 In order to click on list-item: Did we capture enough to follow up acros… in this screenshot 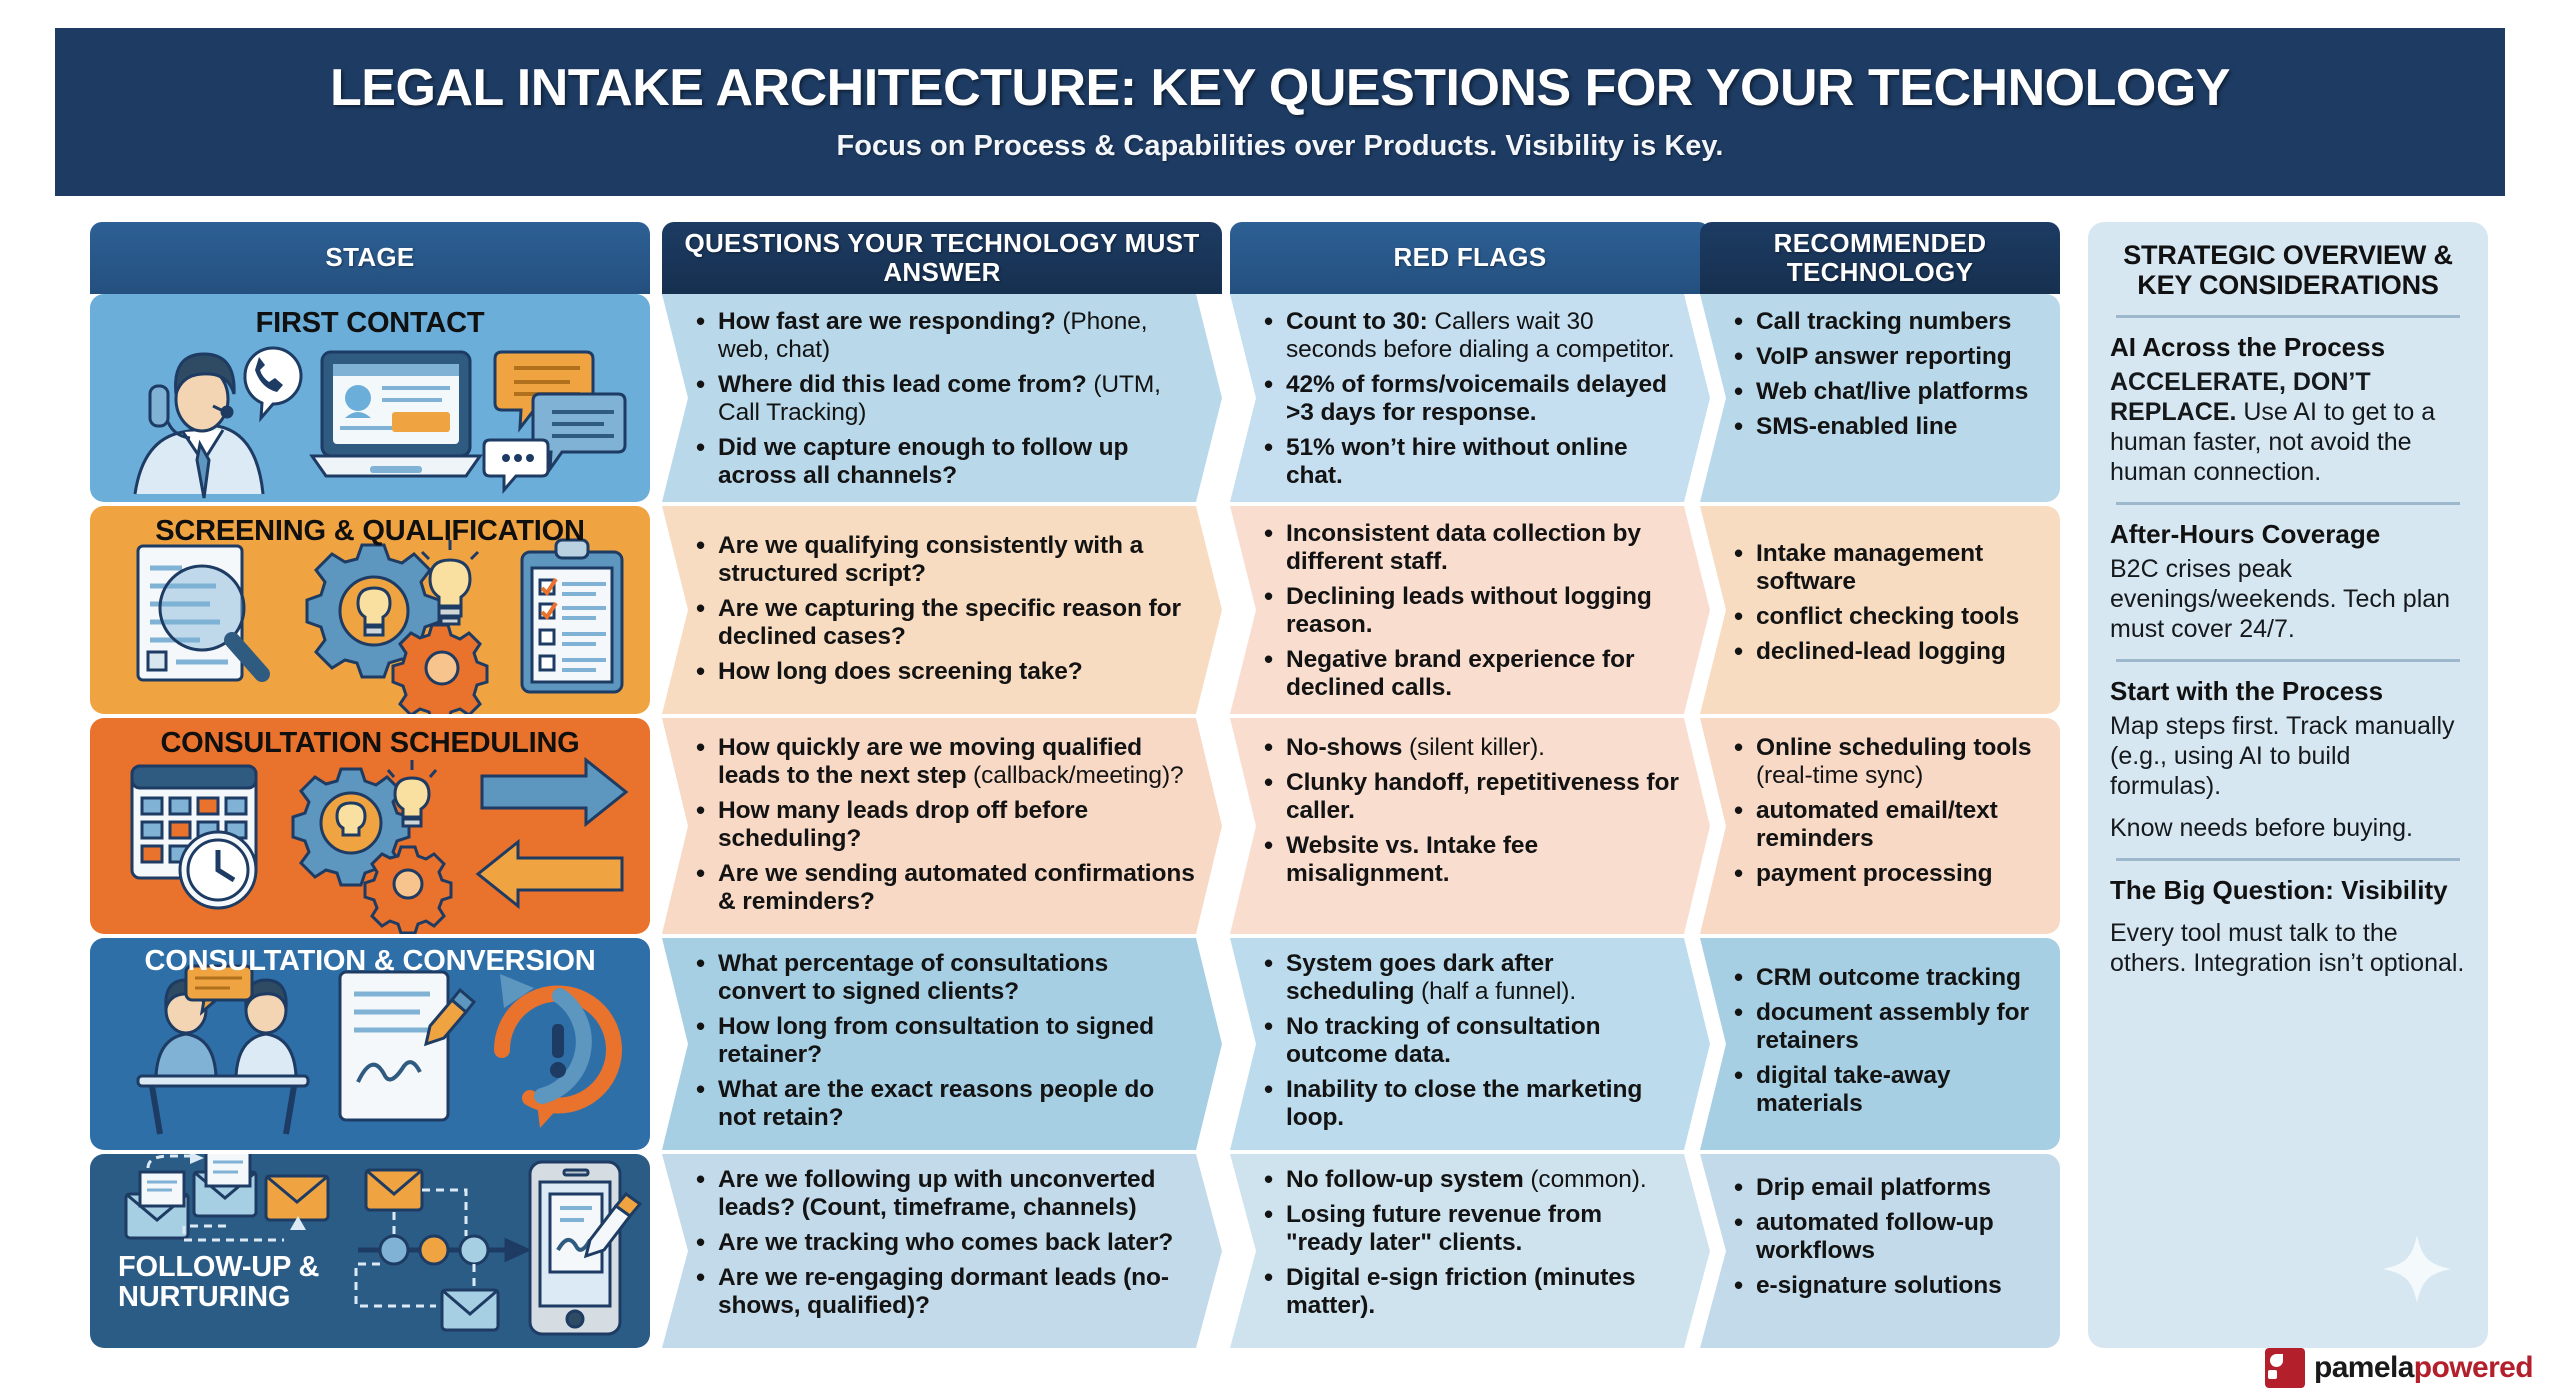, I will do `click(944, 462)`.